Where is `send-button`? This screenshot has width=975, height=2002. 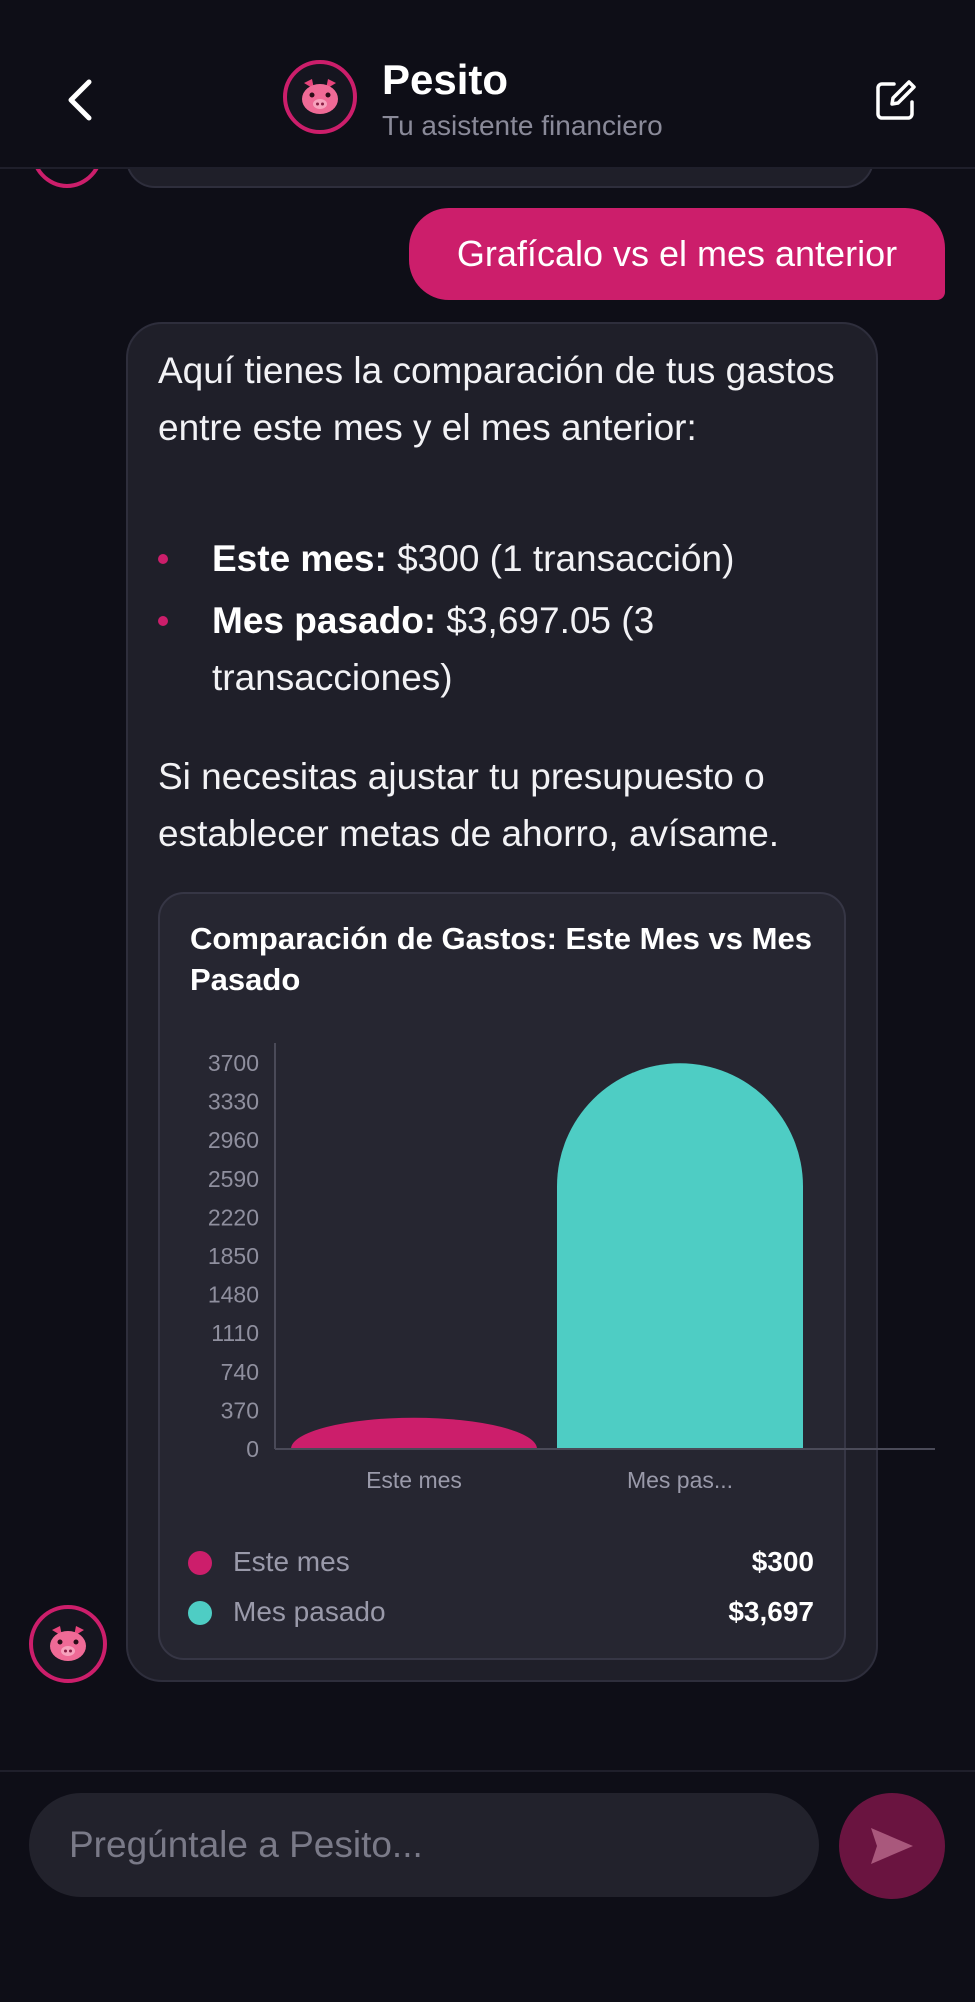 send-button is located at coordinates (892, 1846).